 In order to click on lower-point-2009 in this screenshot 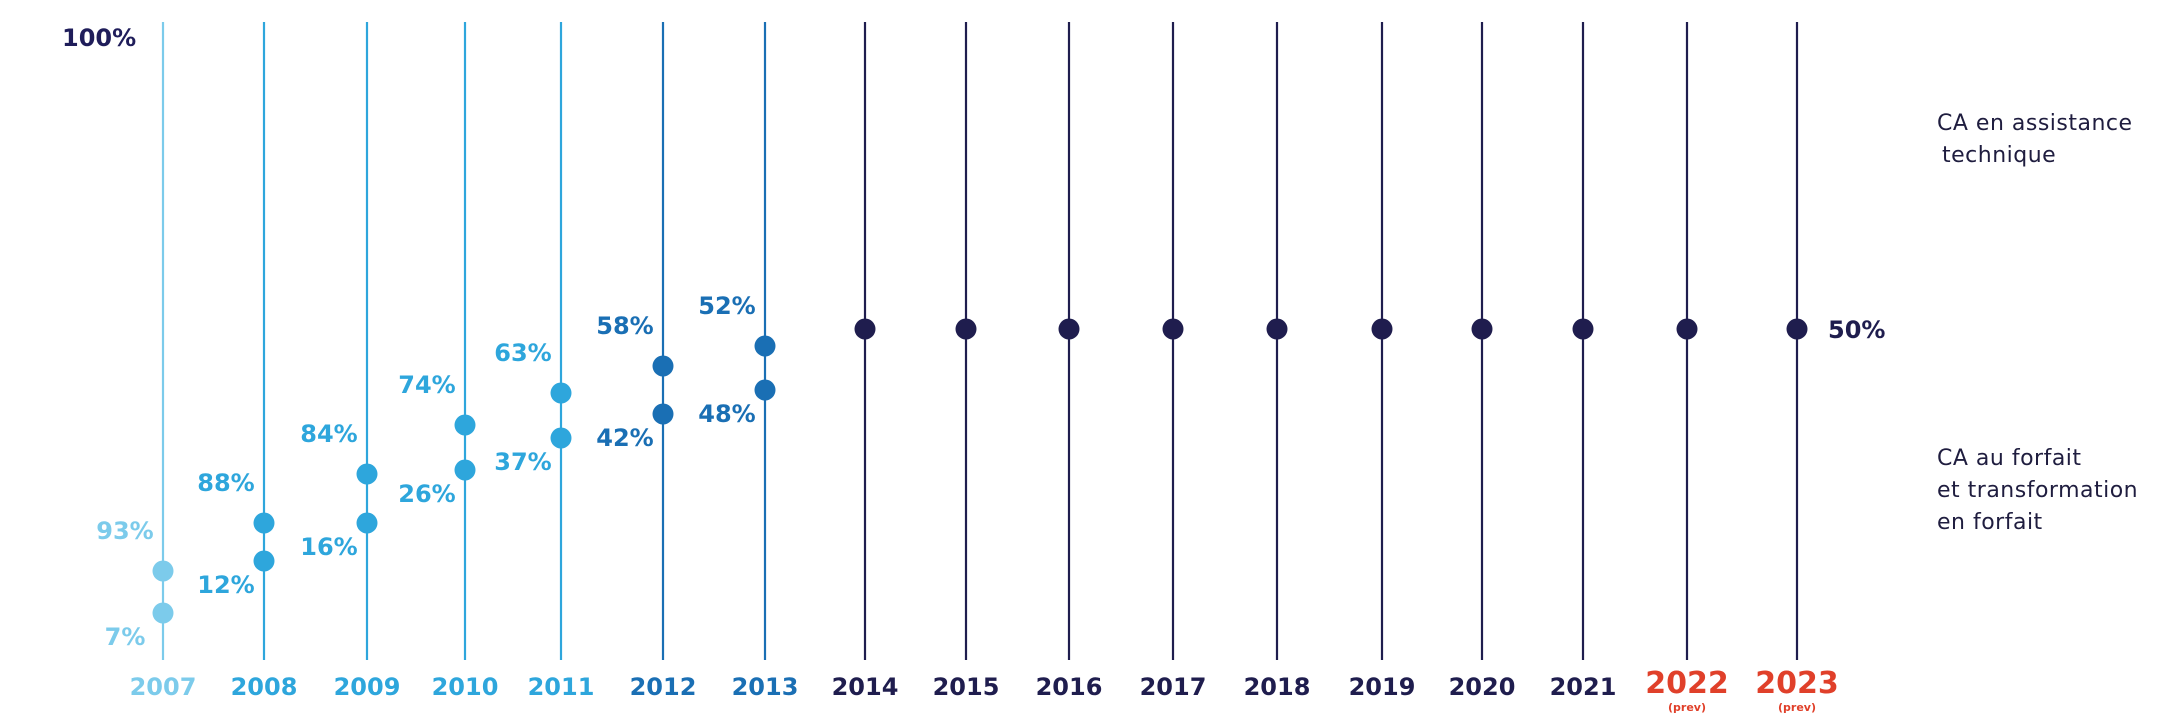, I will do `click(367, 523)`.